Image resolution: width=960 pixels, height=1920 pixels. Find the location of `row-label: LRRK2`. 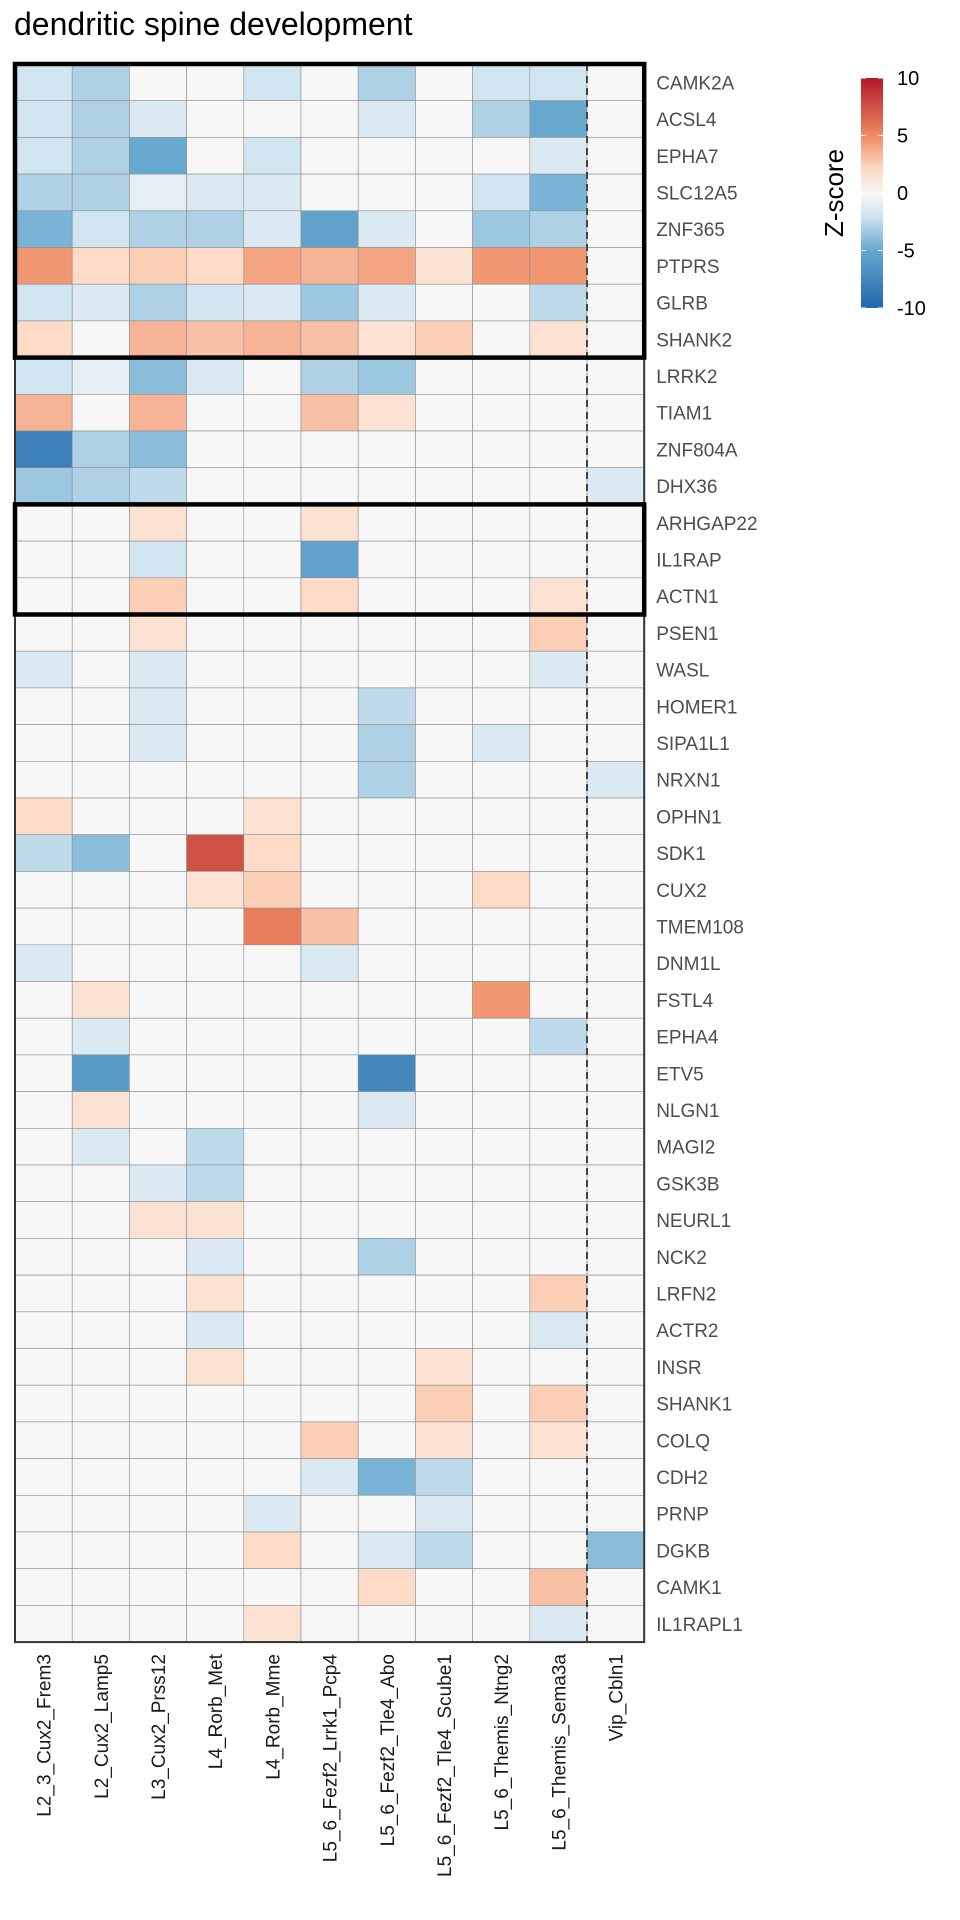

row-label: LRRK2 is located at coordinates (686, 377).